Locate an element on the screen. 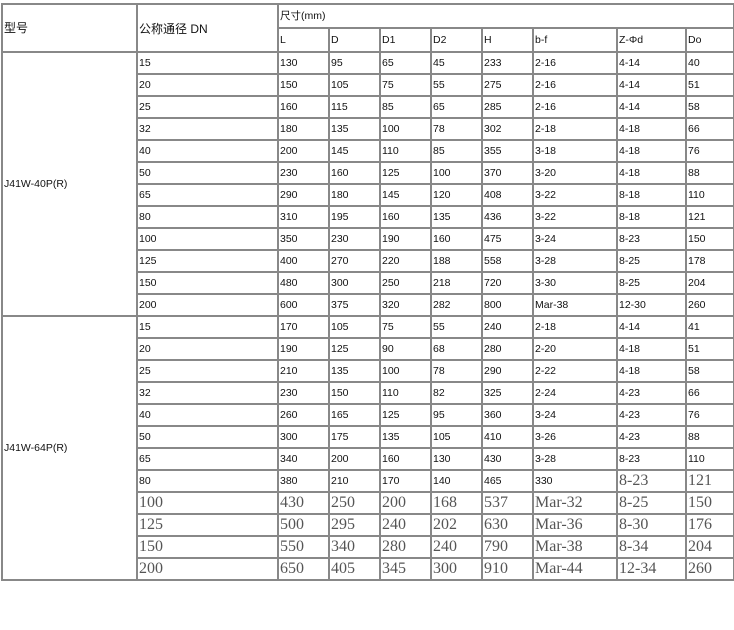 Image resolution: width=734 pixels, height=630 pixels. dimension-cell: 720 is located at coordinates (507, 283).